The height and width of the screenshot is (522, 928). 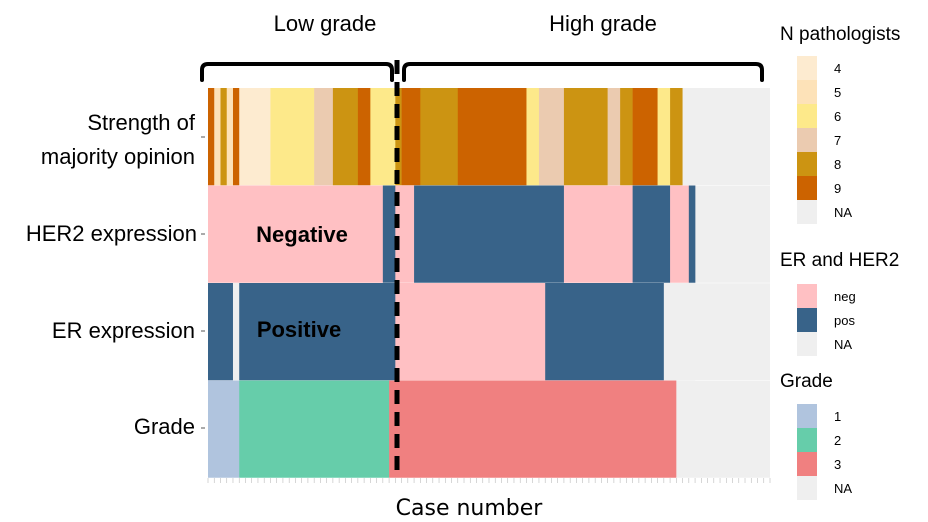 What do you see at coordinates (299, 329) in the screenshot?
I see `inset-label-positive: Positive` at bounding box center [299, 329].